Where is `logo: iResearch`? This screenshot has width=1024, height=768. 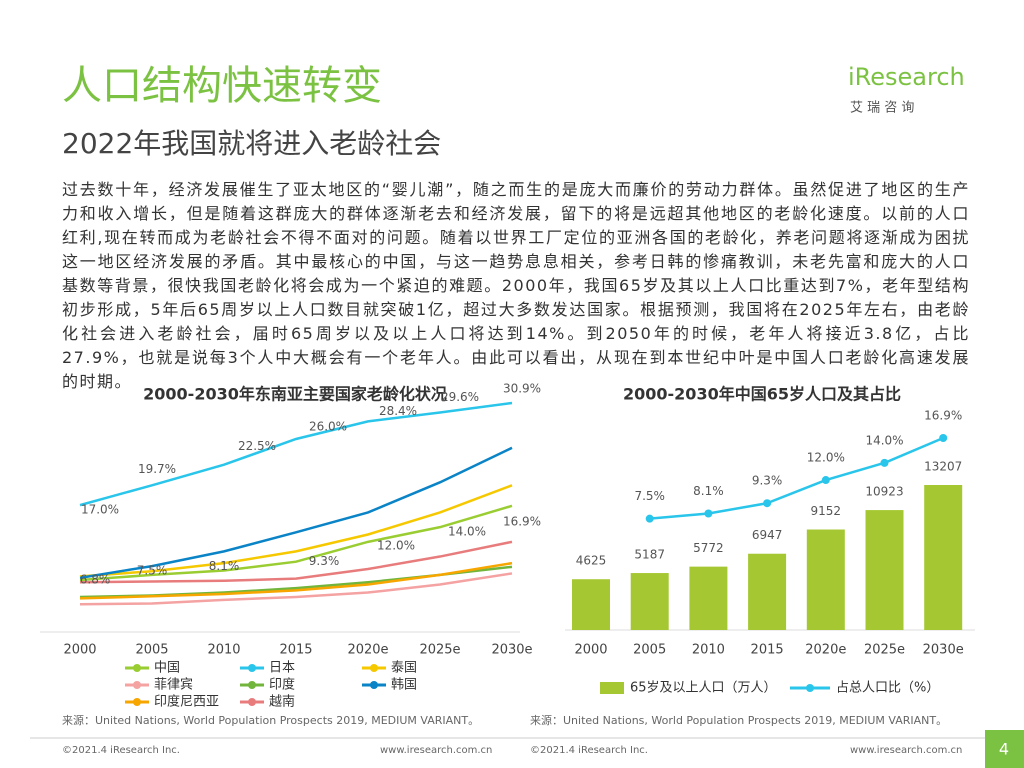 logo: iResearch is located at coordinates (906, 77).